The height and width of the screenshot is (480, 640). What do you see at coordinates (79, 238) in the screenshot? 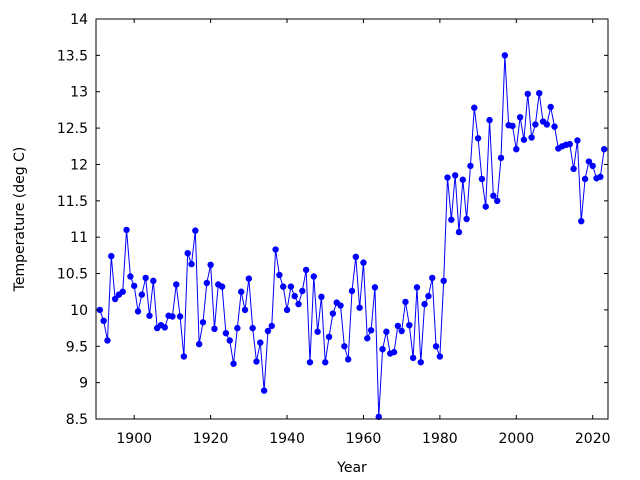
I see `y-tick-label: 11` at bounding box center [79, 238].